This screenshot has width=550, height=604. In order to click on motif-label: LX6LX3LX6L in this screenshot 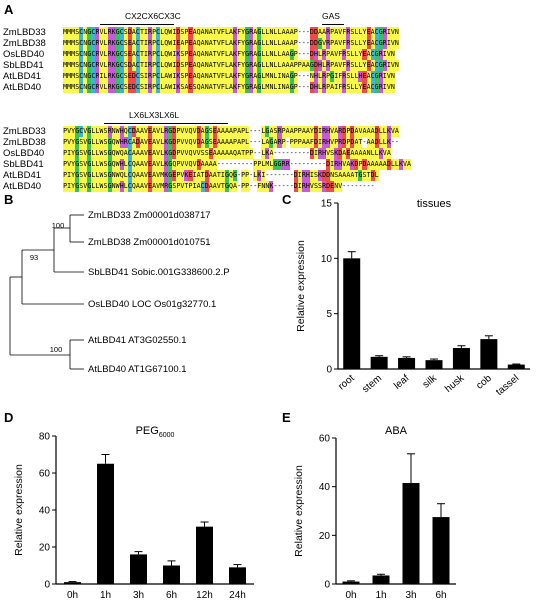, I will do `click(154, 115)`.